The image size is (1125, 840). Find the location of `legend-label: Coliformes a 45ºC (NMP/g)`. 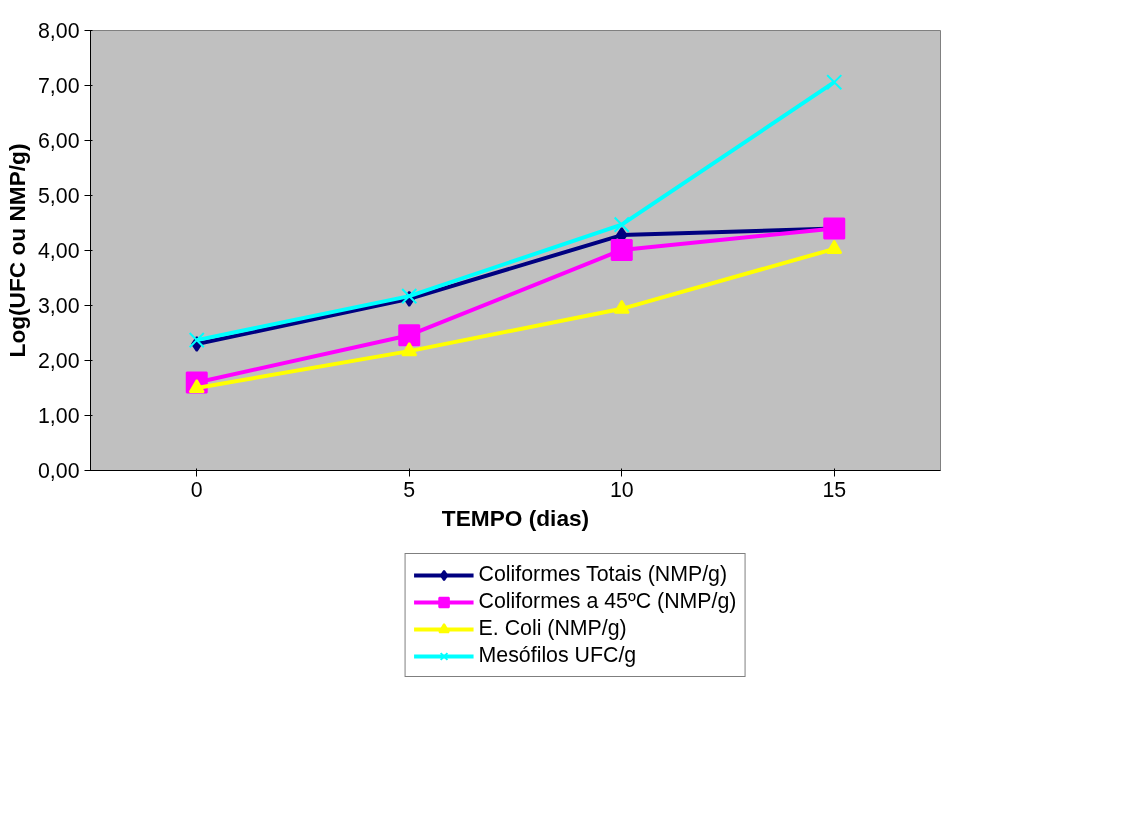

legend-label: Coliformes a 45ºC (NMP/g) is located at coordinates (607, 601).